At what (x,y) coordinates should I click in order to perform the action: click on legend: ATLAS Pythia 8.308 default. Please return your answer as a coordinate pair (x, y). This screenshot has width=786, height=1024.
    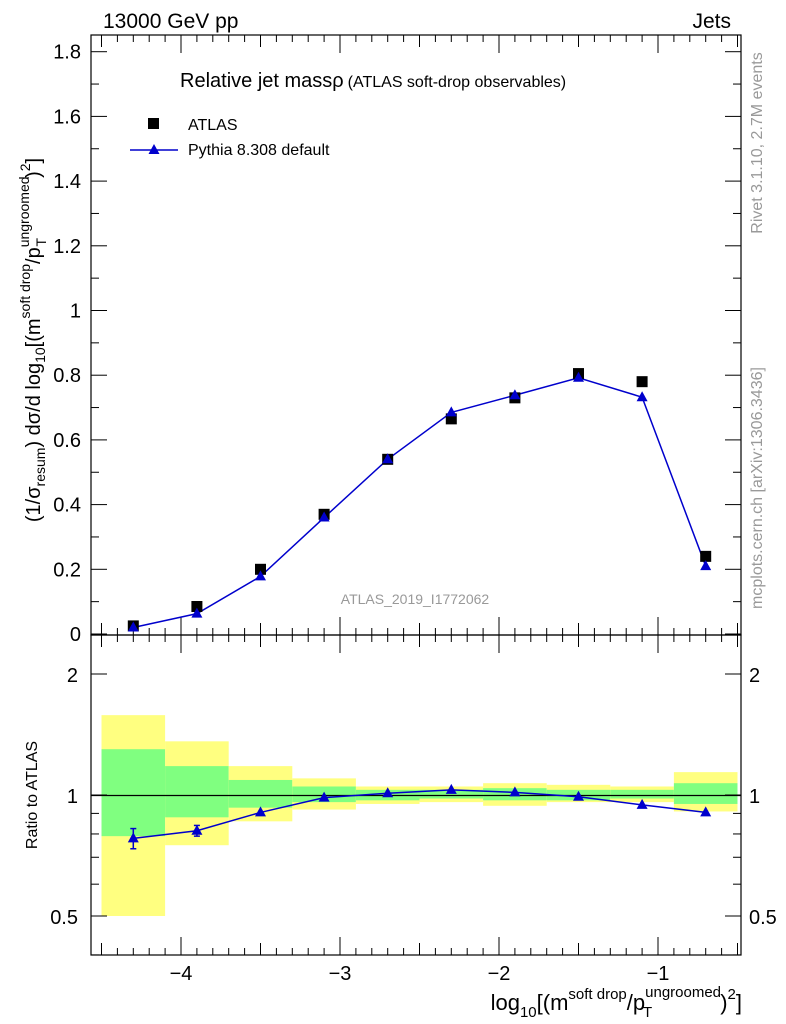
    Looking at the image, I should click on (230, 138).